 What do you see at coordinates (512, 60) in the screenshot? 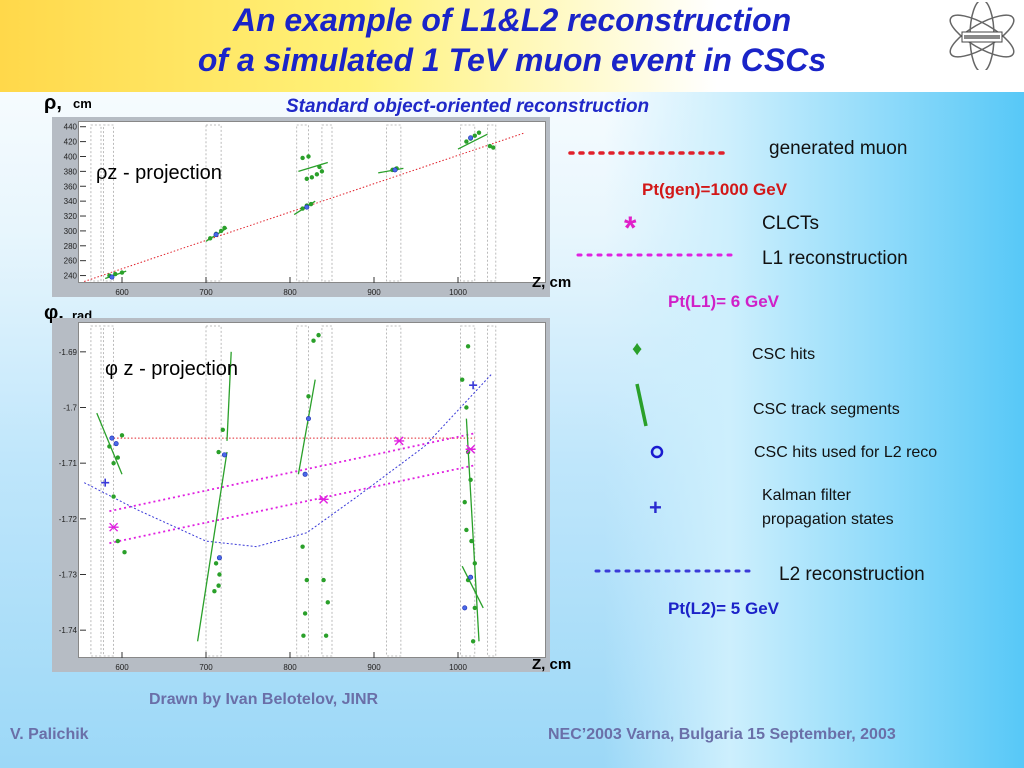
I see `slide-title-line2: of a simulated 1 TeV muon event in CSCs` at bounding box center [512, 60].